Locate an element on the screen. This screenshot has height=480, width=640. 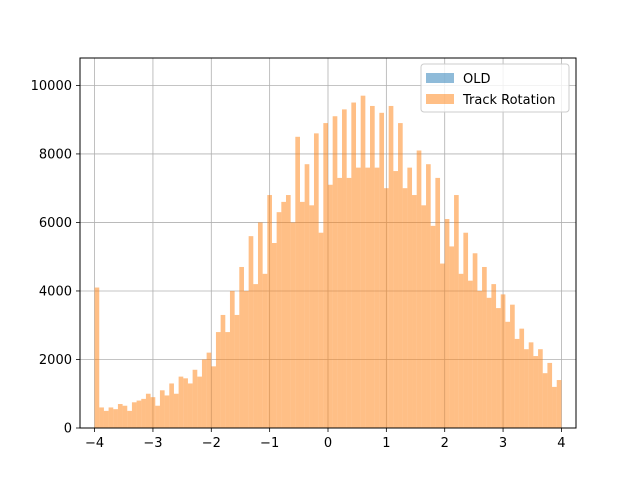
x-tick-label: 4 is located at coordinates (561, 443).